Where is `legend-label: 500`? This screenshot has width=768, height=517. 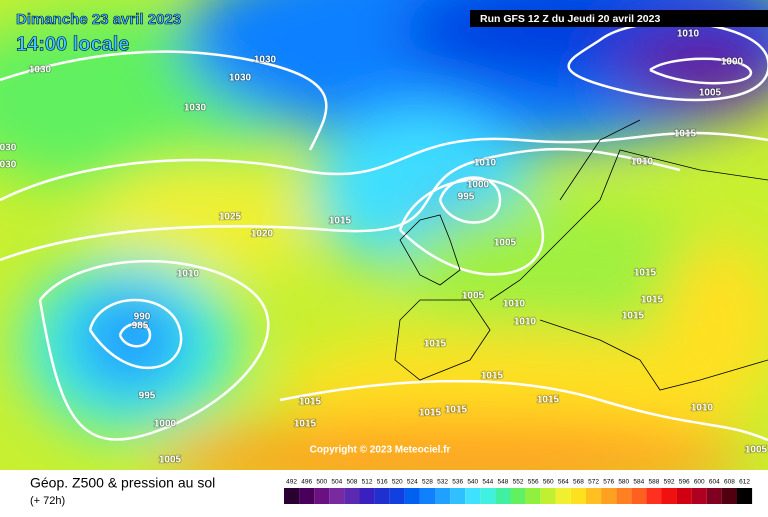
legend-label: 500 is located at coordinates (321, 482).